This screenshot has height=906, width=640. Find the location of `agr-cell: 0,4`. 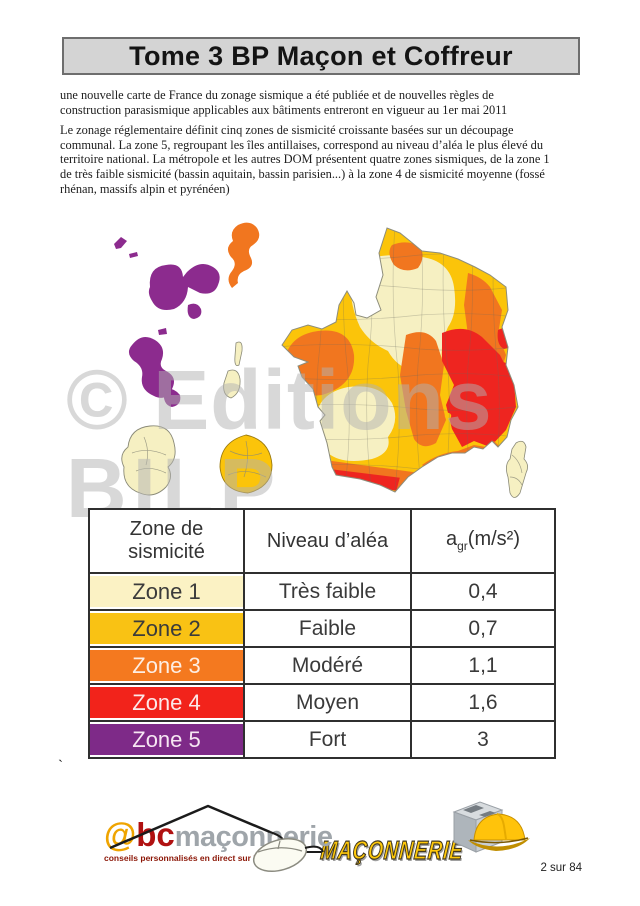

agr-cell: 0,4 is located at coordinates (483, 591).